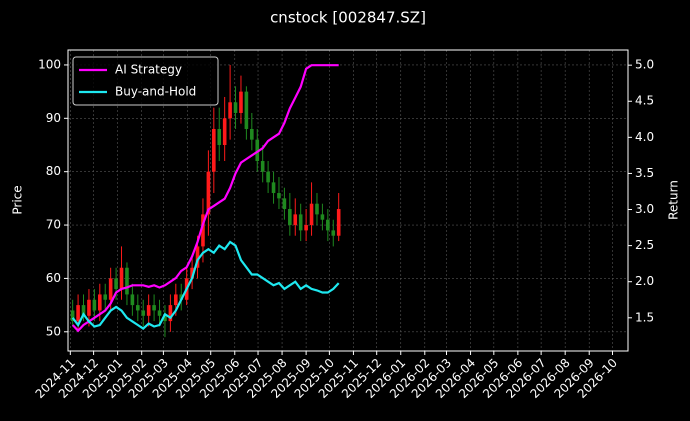 The image size is (690, 421). I want to click on chart-title: cnstock [002847.SZ], so click(348, 18).